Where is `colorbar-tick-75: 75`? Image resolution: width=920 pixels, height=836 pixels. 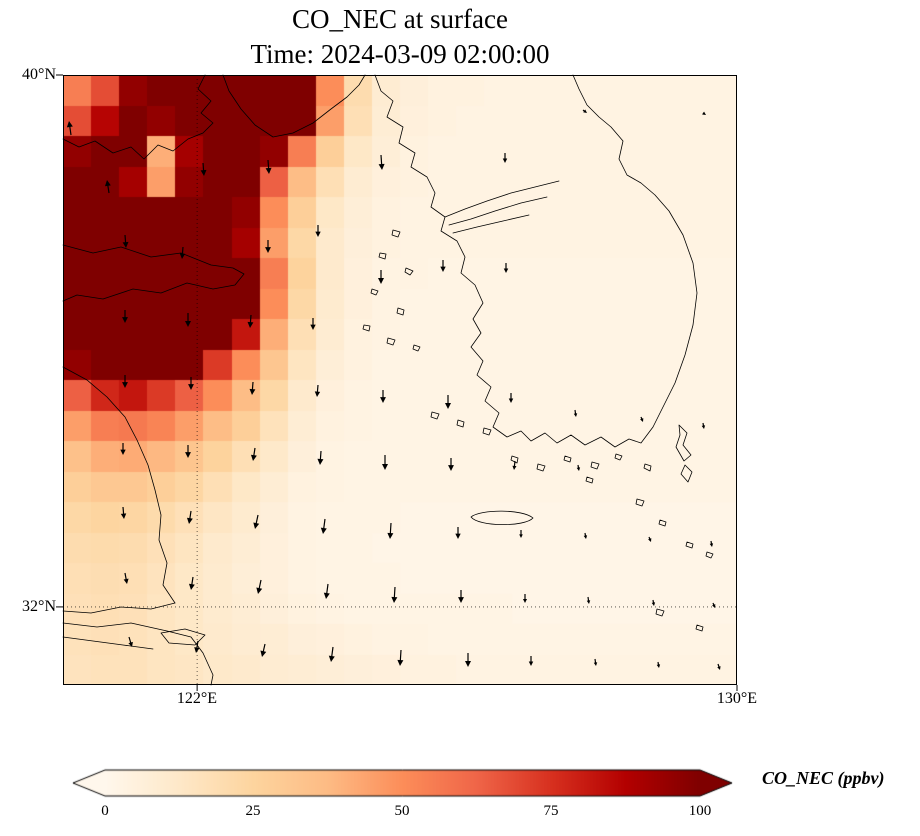 colorbar-tick-75: 75 is located at coordinates (551, 811).